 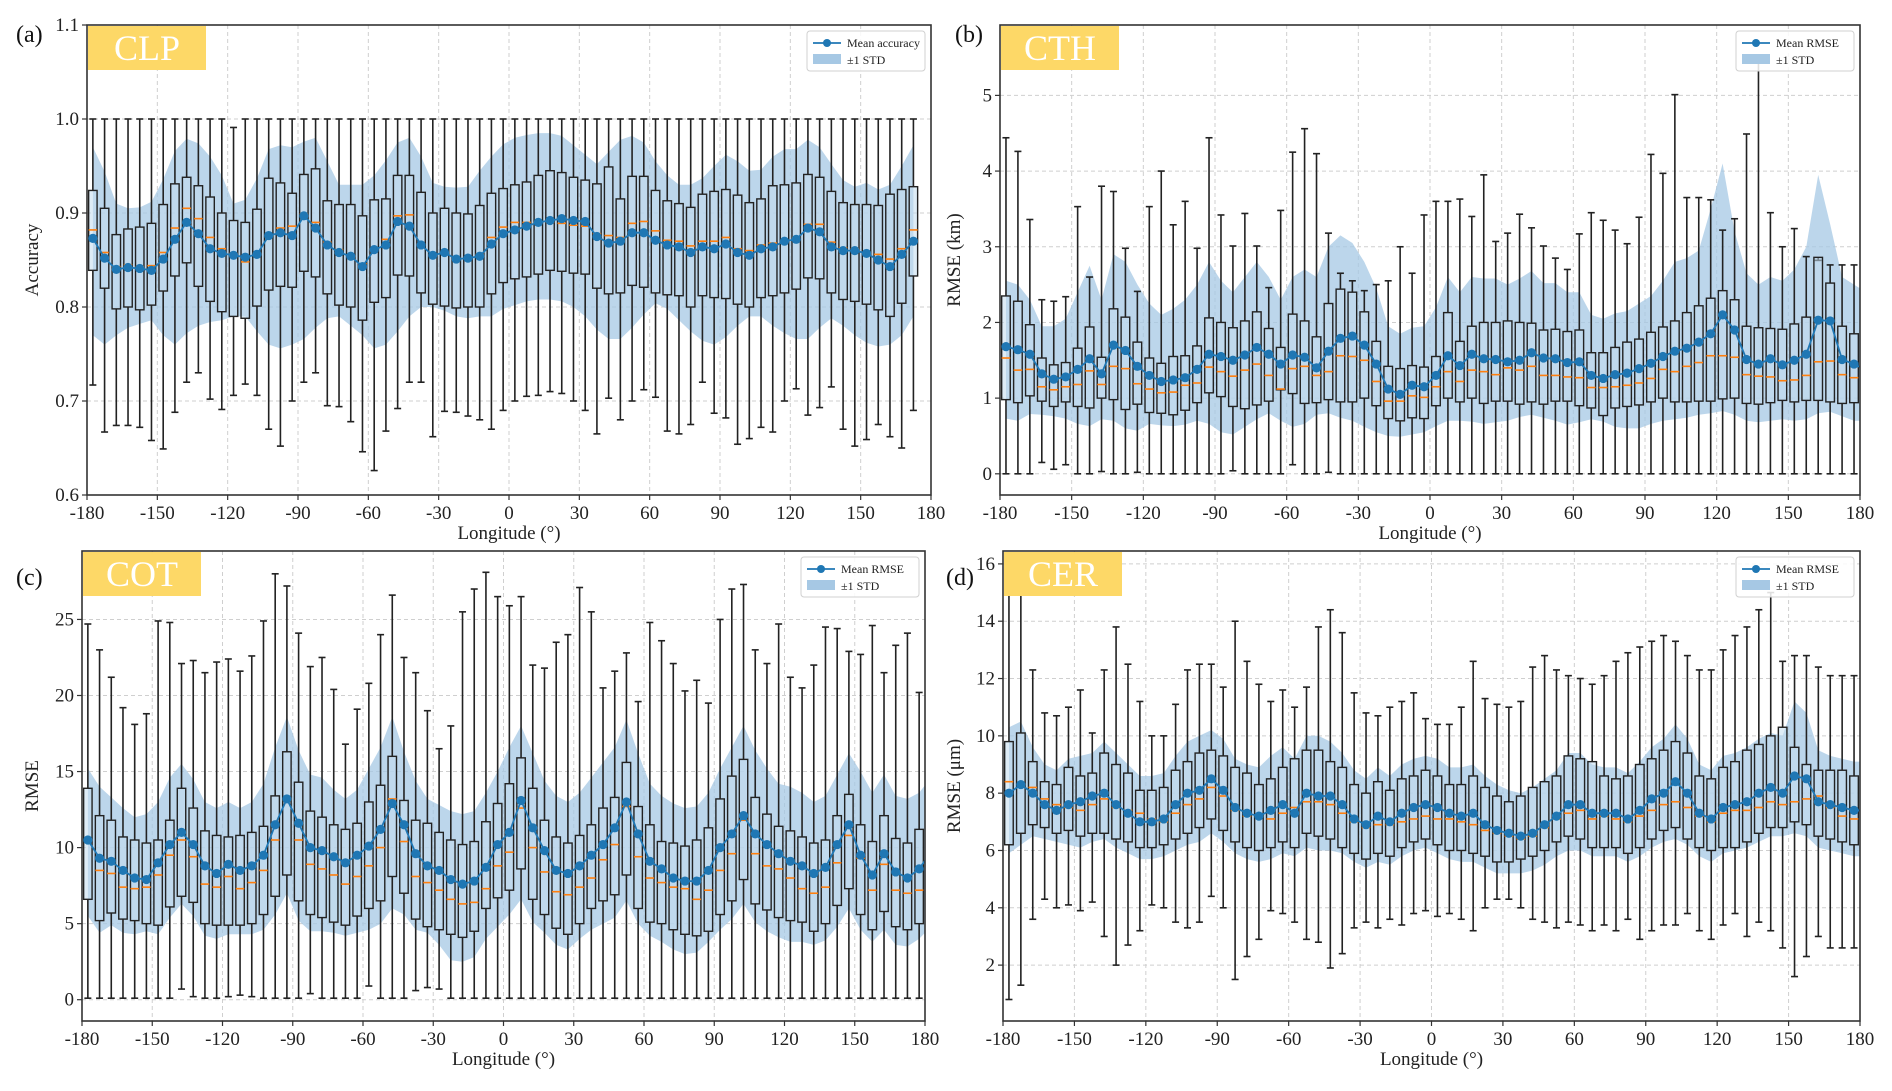 I want to click on panel-letter: (d), so click(x=960, y=578).